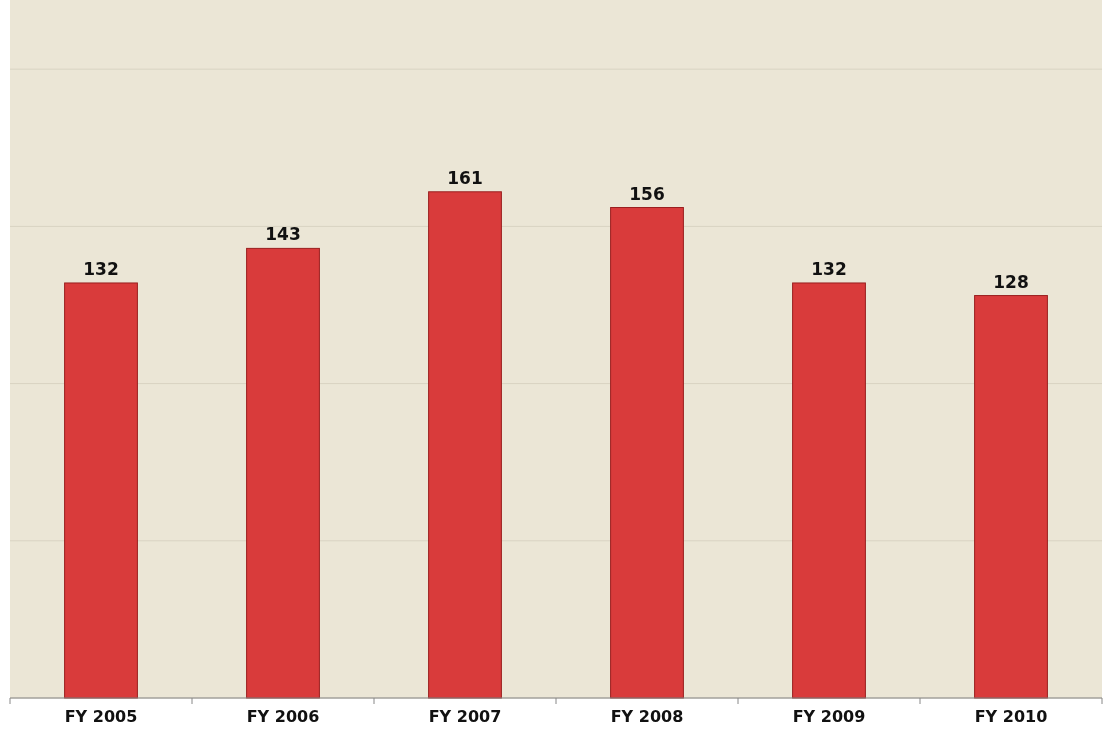  I want to click on x-tick-label: FY 2006, so click(283, 716).